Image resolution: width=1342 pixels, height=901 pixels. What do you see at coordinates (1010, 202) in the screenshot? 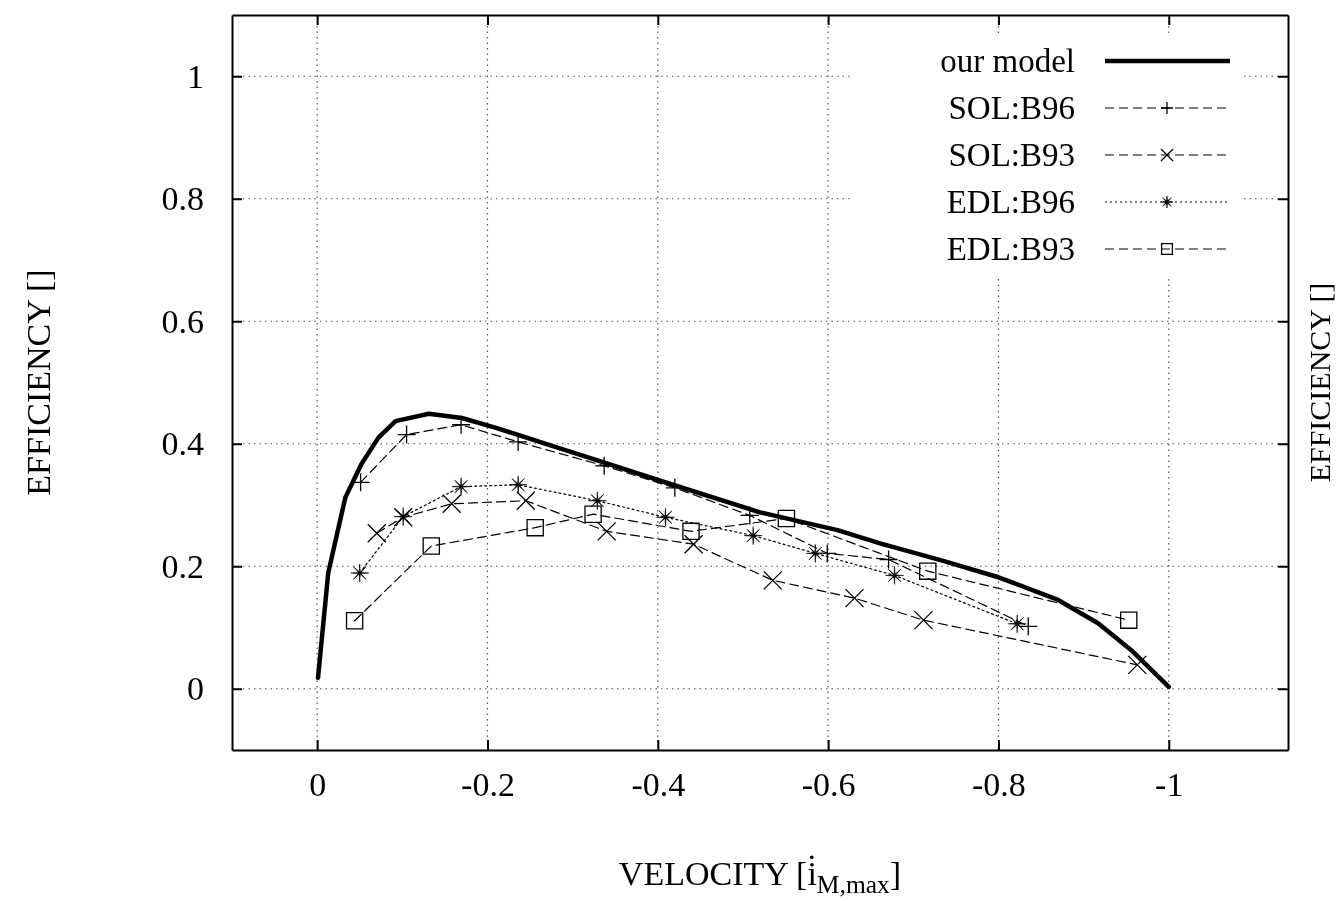
I see `legend-label: EDL:B96` at bounding box center [1010, 202].